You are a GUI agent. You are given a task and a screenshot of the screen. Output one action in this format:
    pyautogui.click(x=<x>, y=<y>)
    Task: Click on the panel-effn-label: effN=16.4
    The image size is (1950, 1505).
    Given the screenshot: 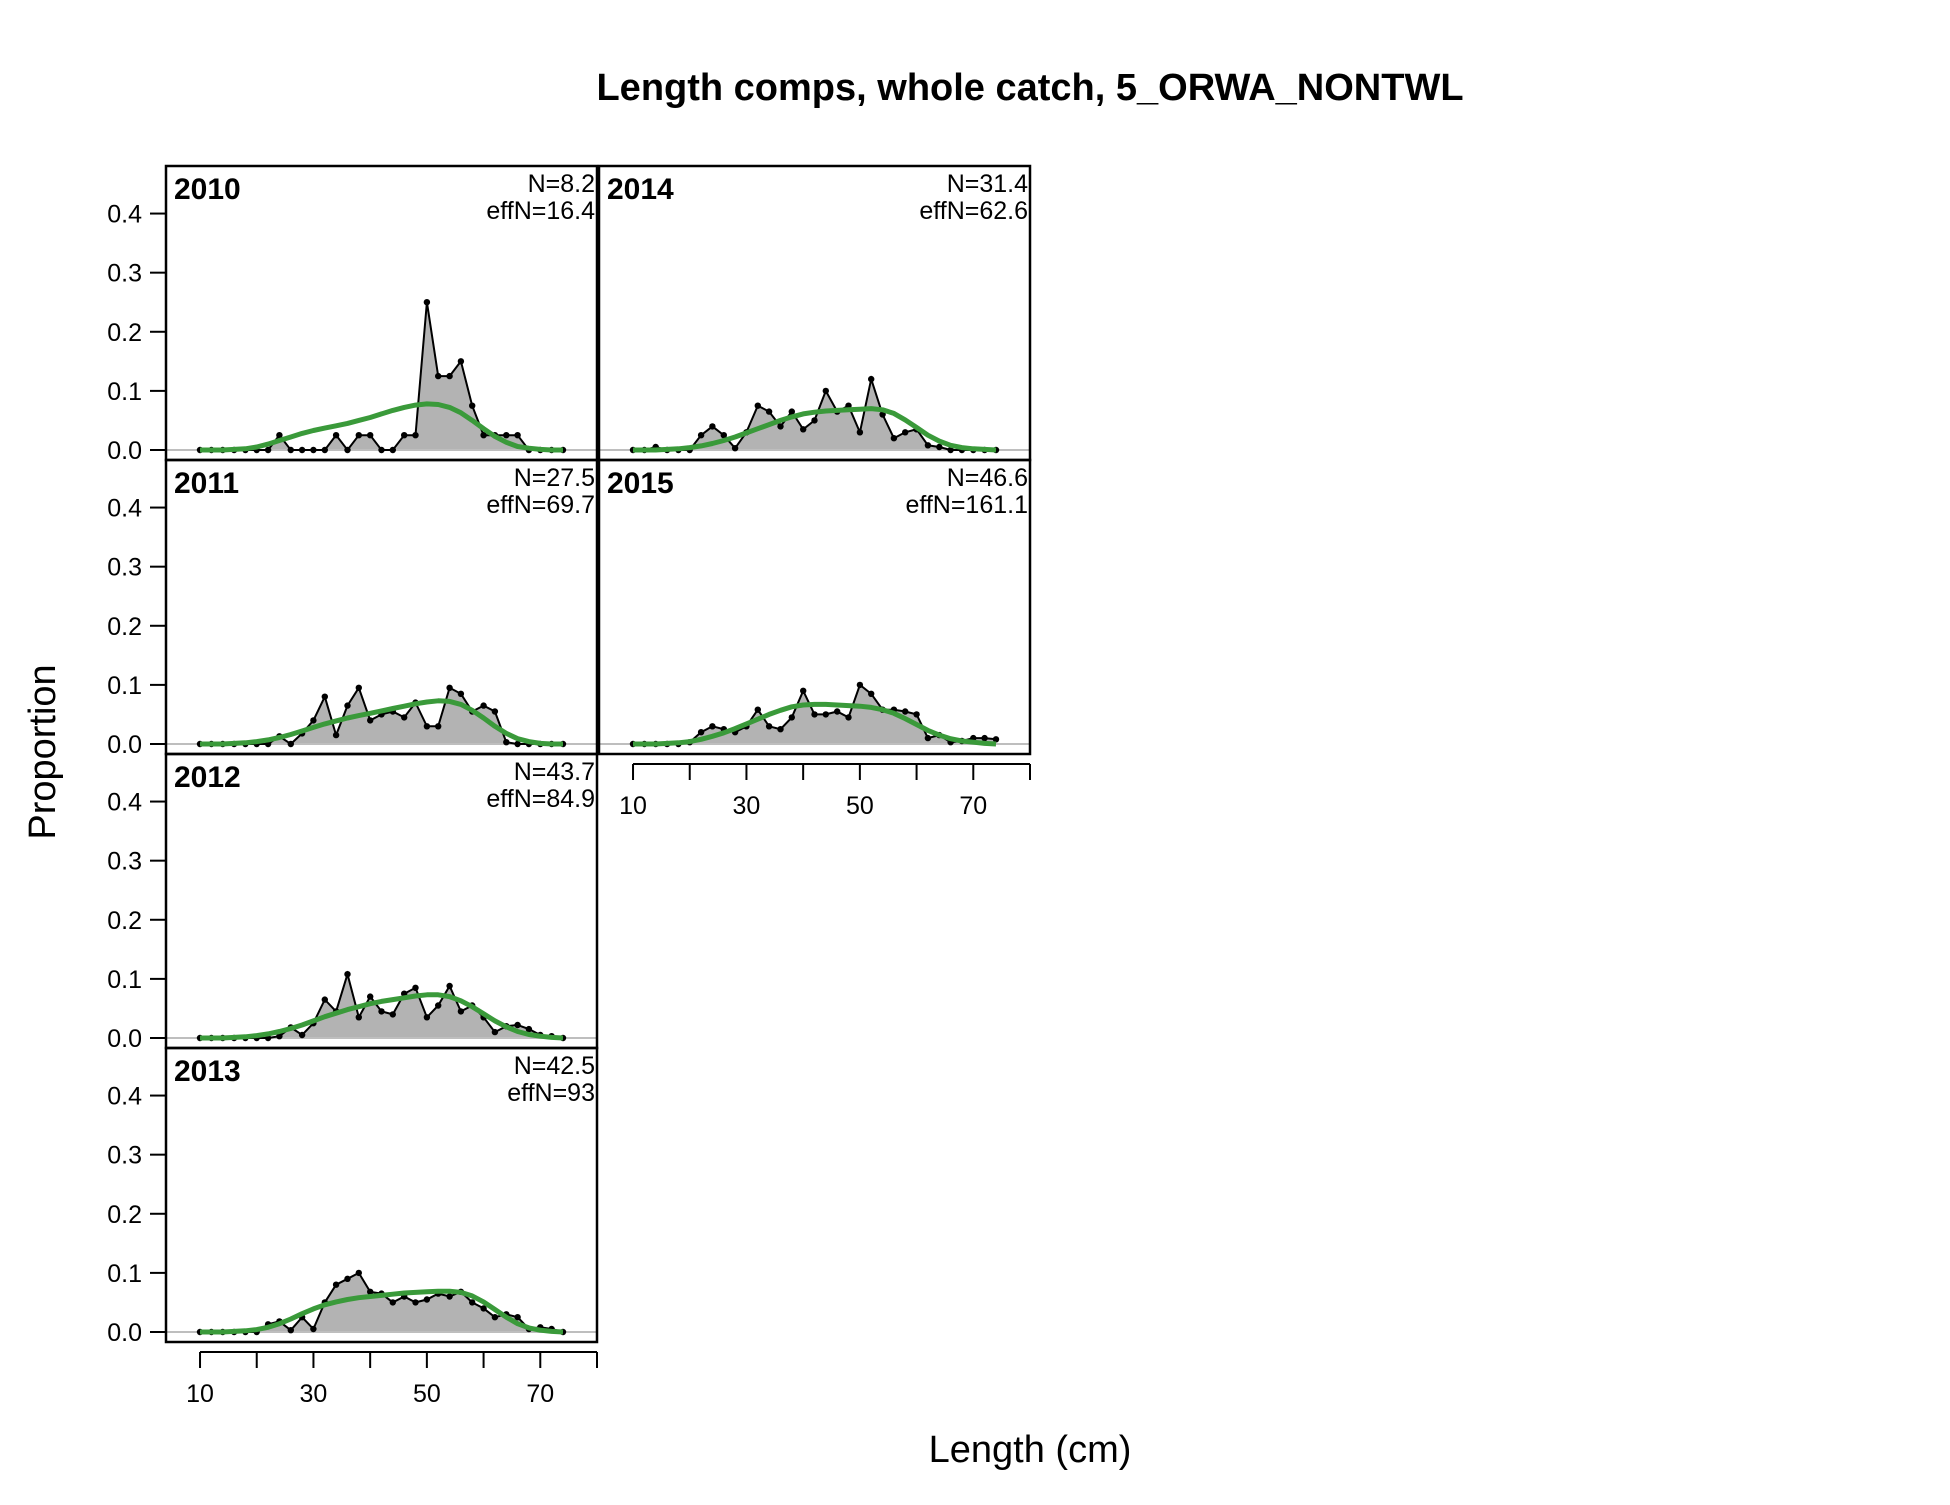 What is the action you would take?
    pyautogui.click(x=540, y=211)
    